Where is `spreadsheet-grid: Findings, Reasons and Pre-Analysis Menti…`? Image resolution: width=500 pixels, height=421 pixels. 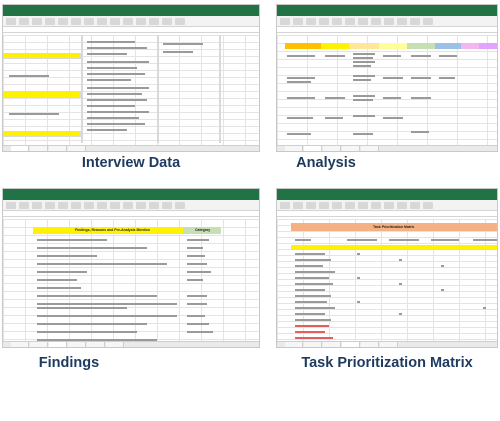 spreadsheet-grid: Findings, Reasons and Pre-Analysis Menti… is located at coordinates (131, 280).